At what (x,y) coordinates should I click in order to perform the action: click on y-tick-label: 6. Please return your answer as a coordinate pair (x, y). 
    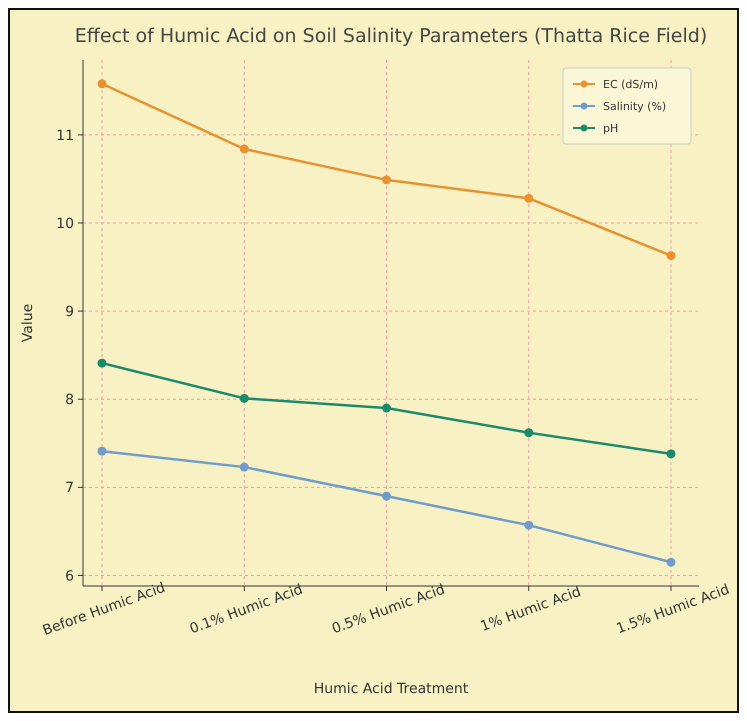
    Looking at the image, I should click on (69, 576).